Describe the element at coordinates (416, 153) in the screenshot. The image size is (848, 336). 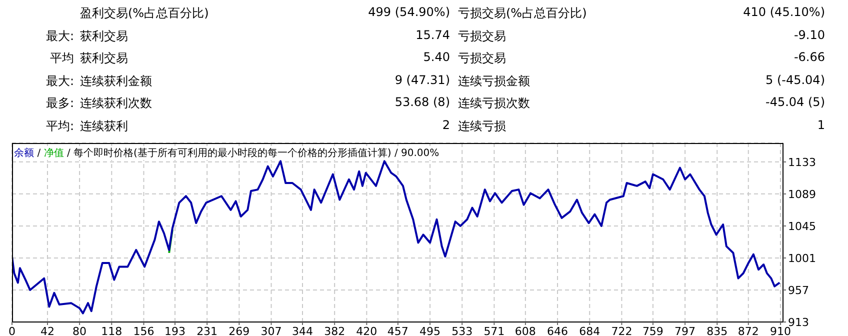
I see `annotation: / 90.00%` at that location.